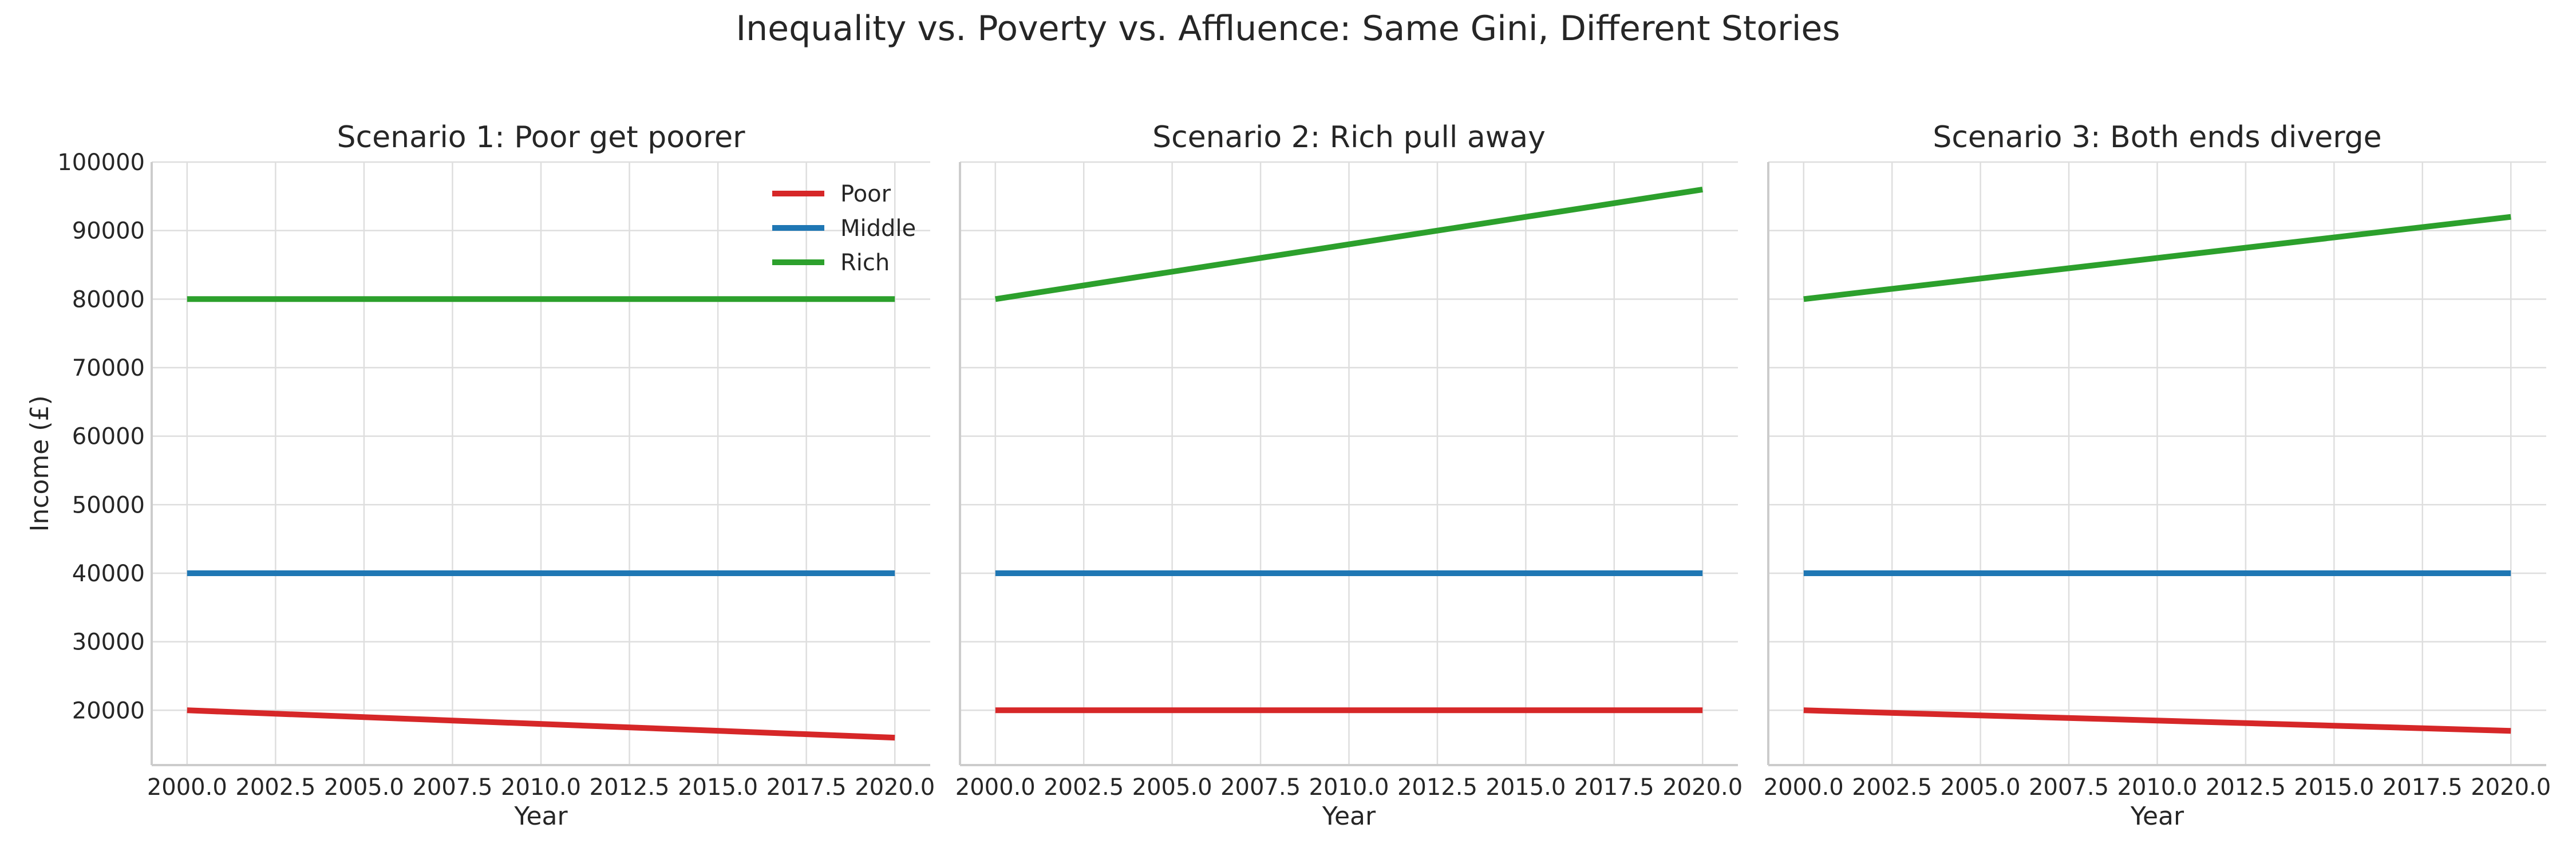 This screenshot has width=2576, height=859. I want to click on legend-label-poor: Poor, so click(865, 194).